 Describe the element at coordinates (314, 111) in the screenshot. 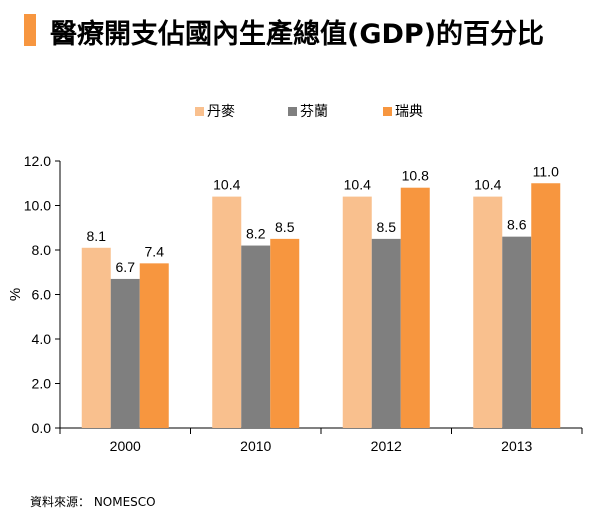

I see `legend-entry: 芬蘭` at that location.